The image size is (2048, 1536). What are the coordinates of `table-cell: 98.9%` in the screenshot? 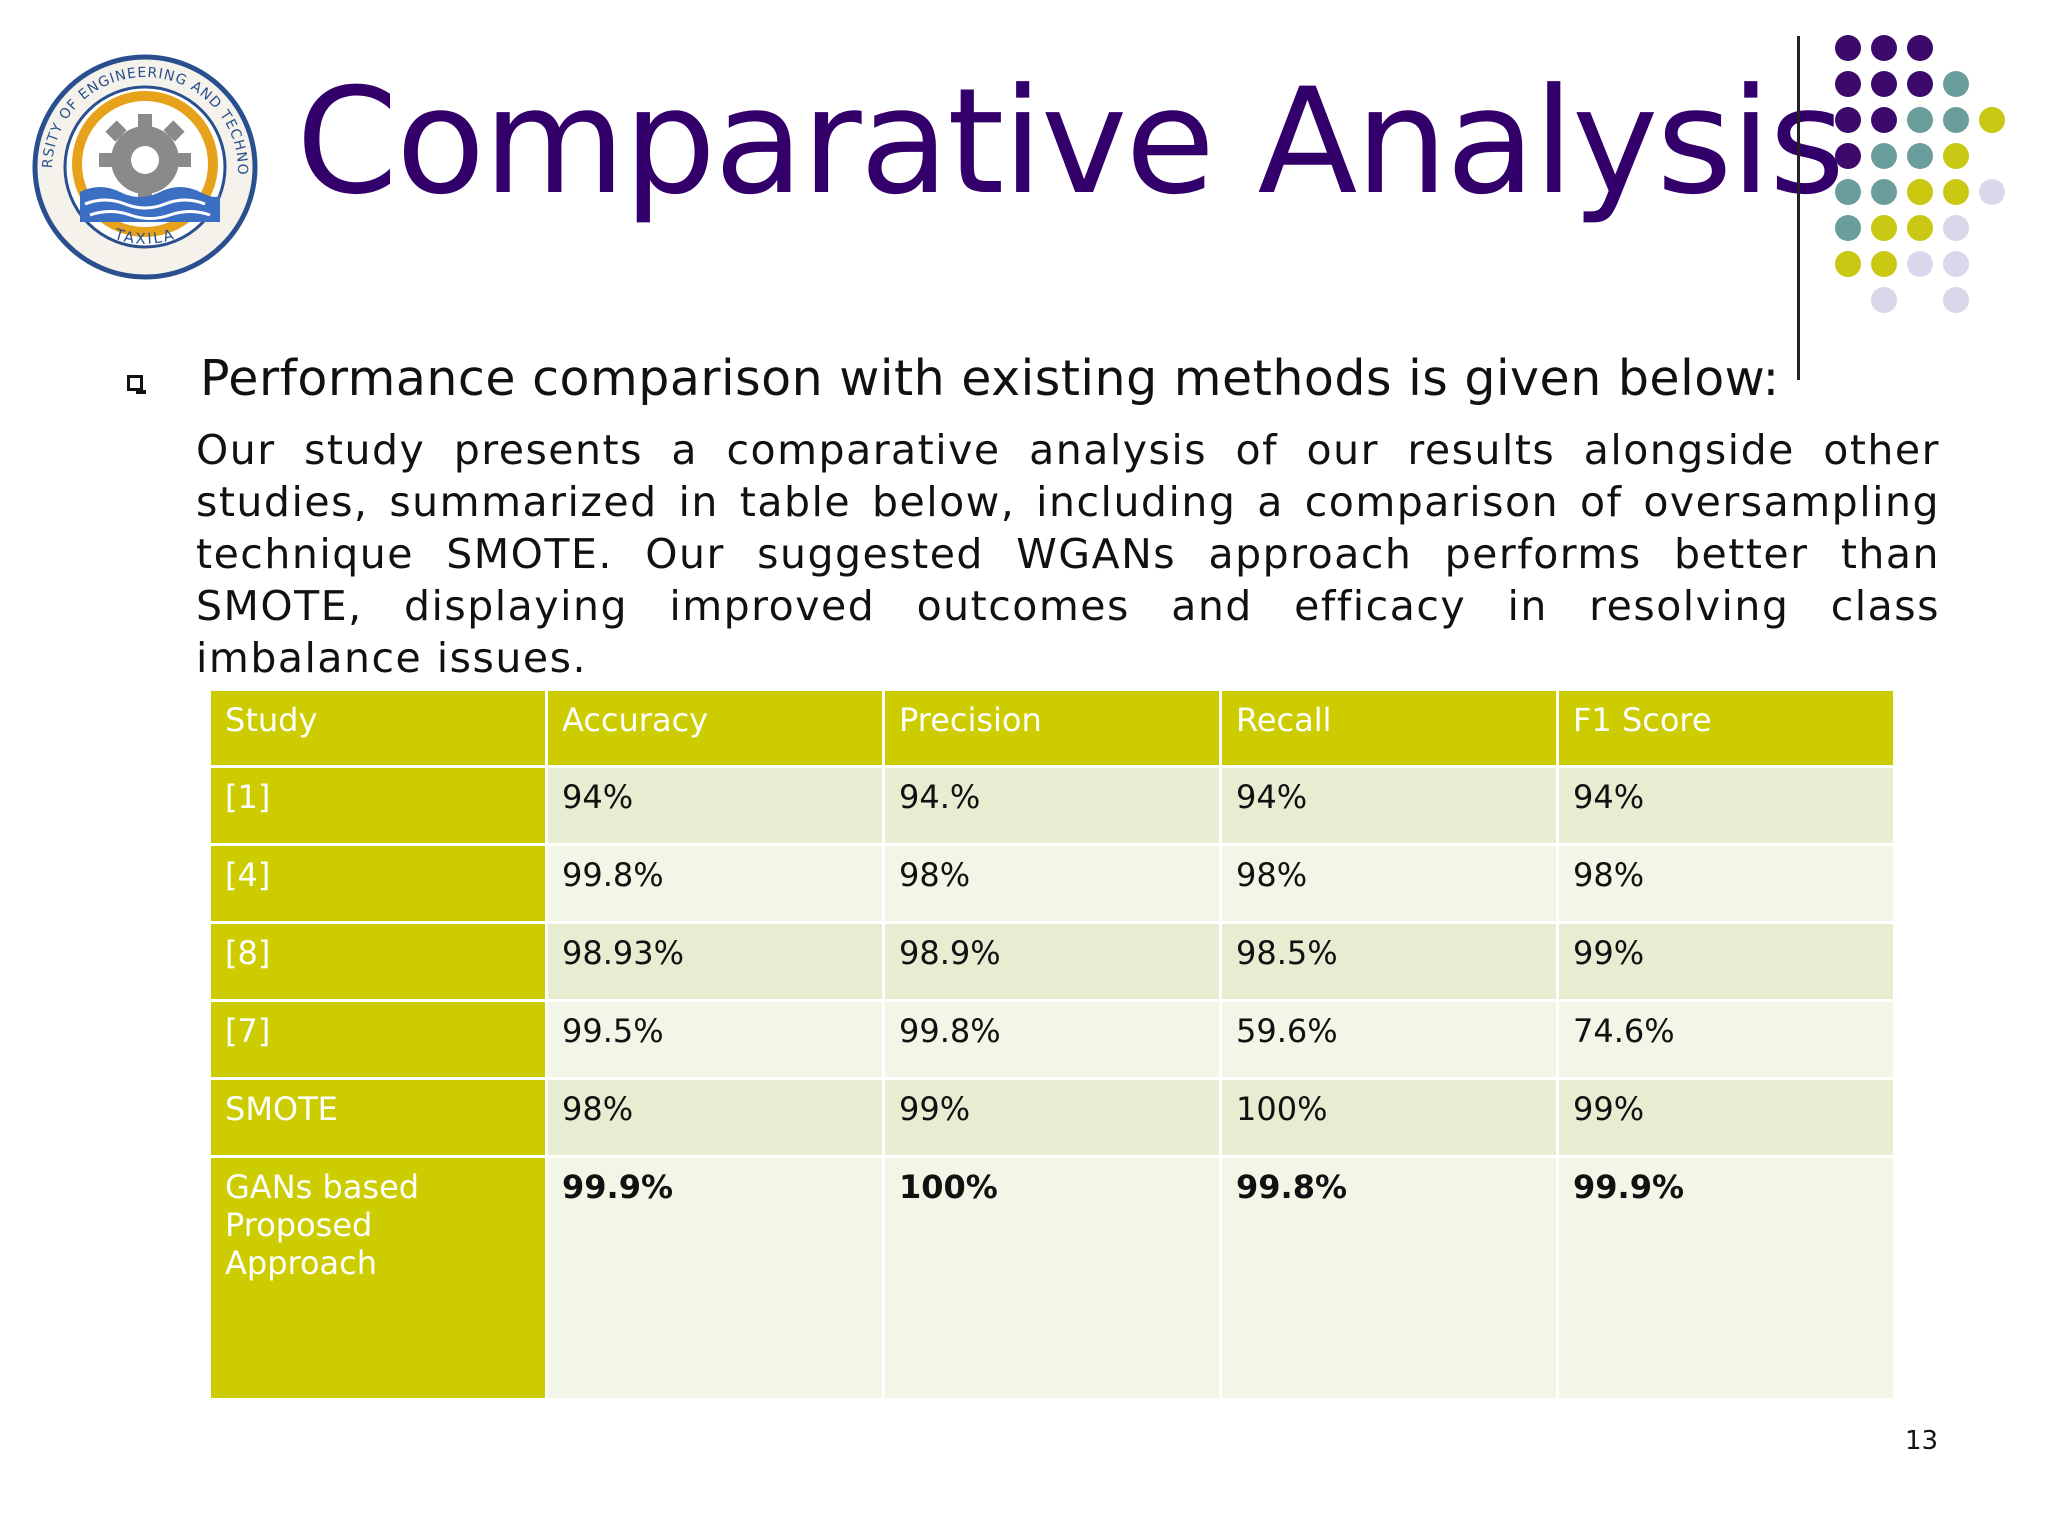 It's located at (1052, 961).